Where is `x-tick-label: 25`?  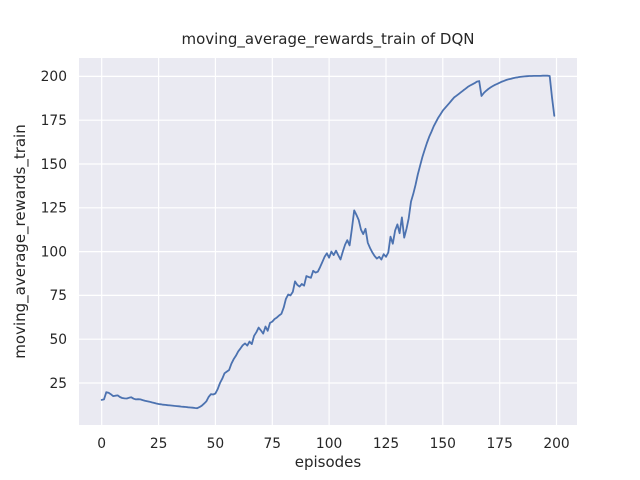 x-tick-label: 25 is located at coordinates (159, 444).